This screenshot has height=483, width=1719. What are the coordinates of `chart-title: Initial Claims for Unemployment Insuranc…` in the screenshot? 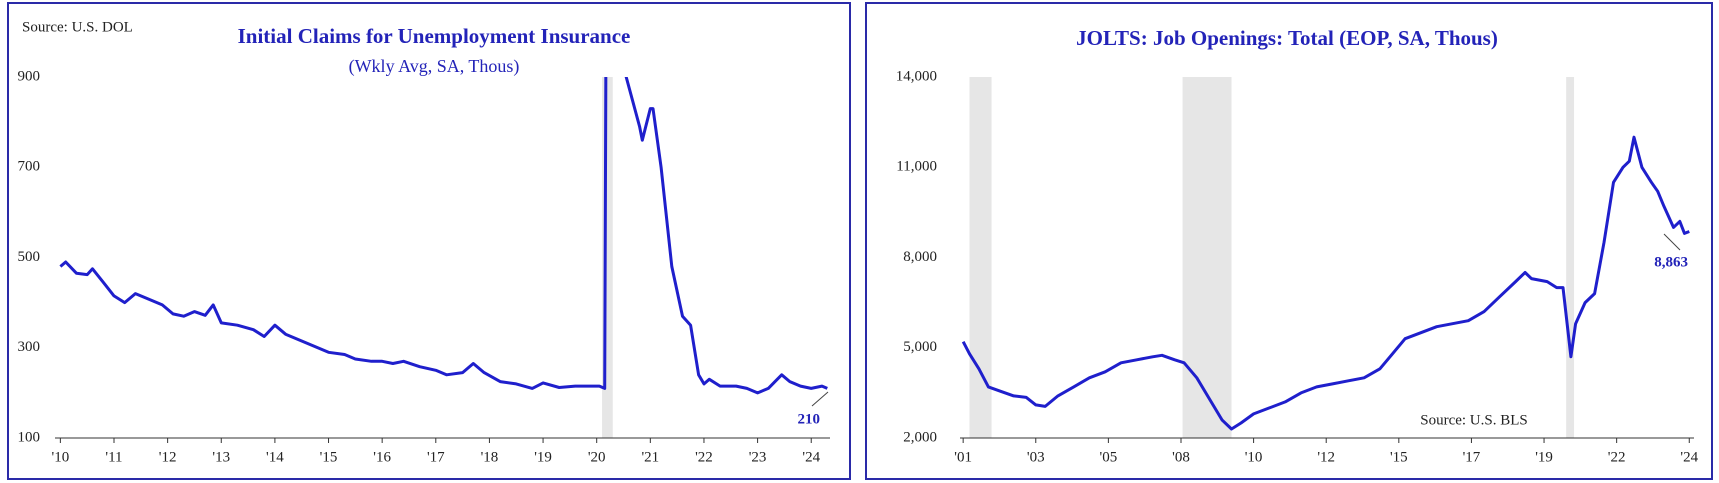 It's located at (434, 36).